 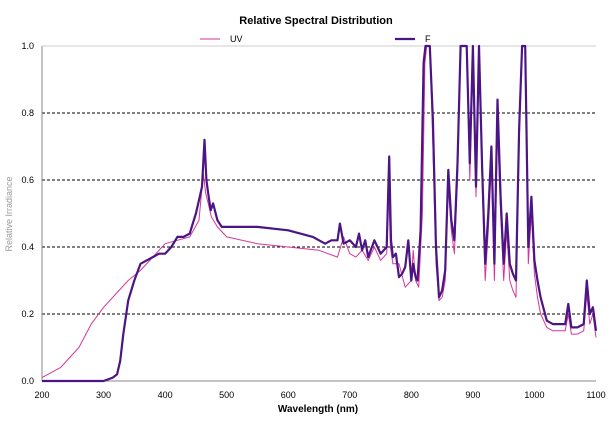 What do you see at coordinates (226, 395) in the screenshot?
I see `x-tick-label: 500` at bounding box center [226, 395].